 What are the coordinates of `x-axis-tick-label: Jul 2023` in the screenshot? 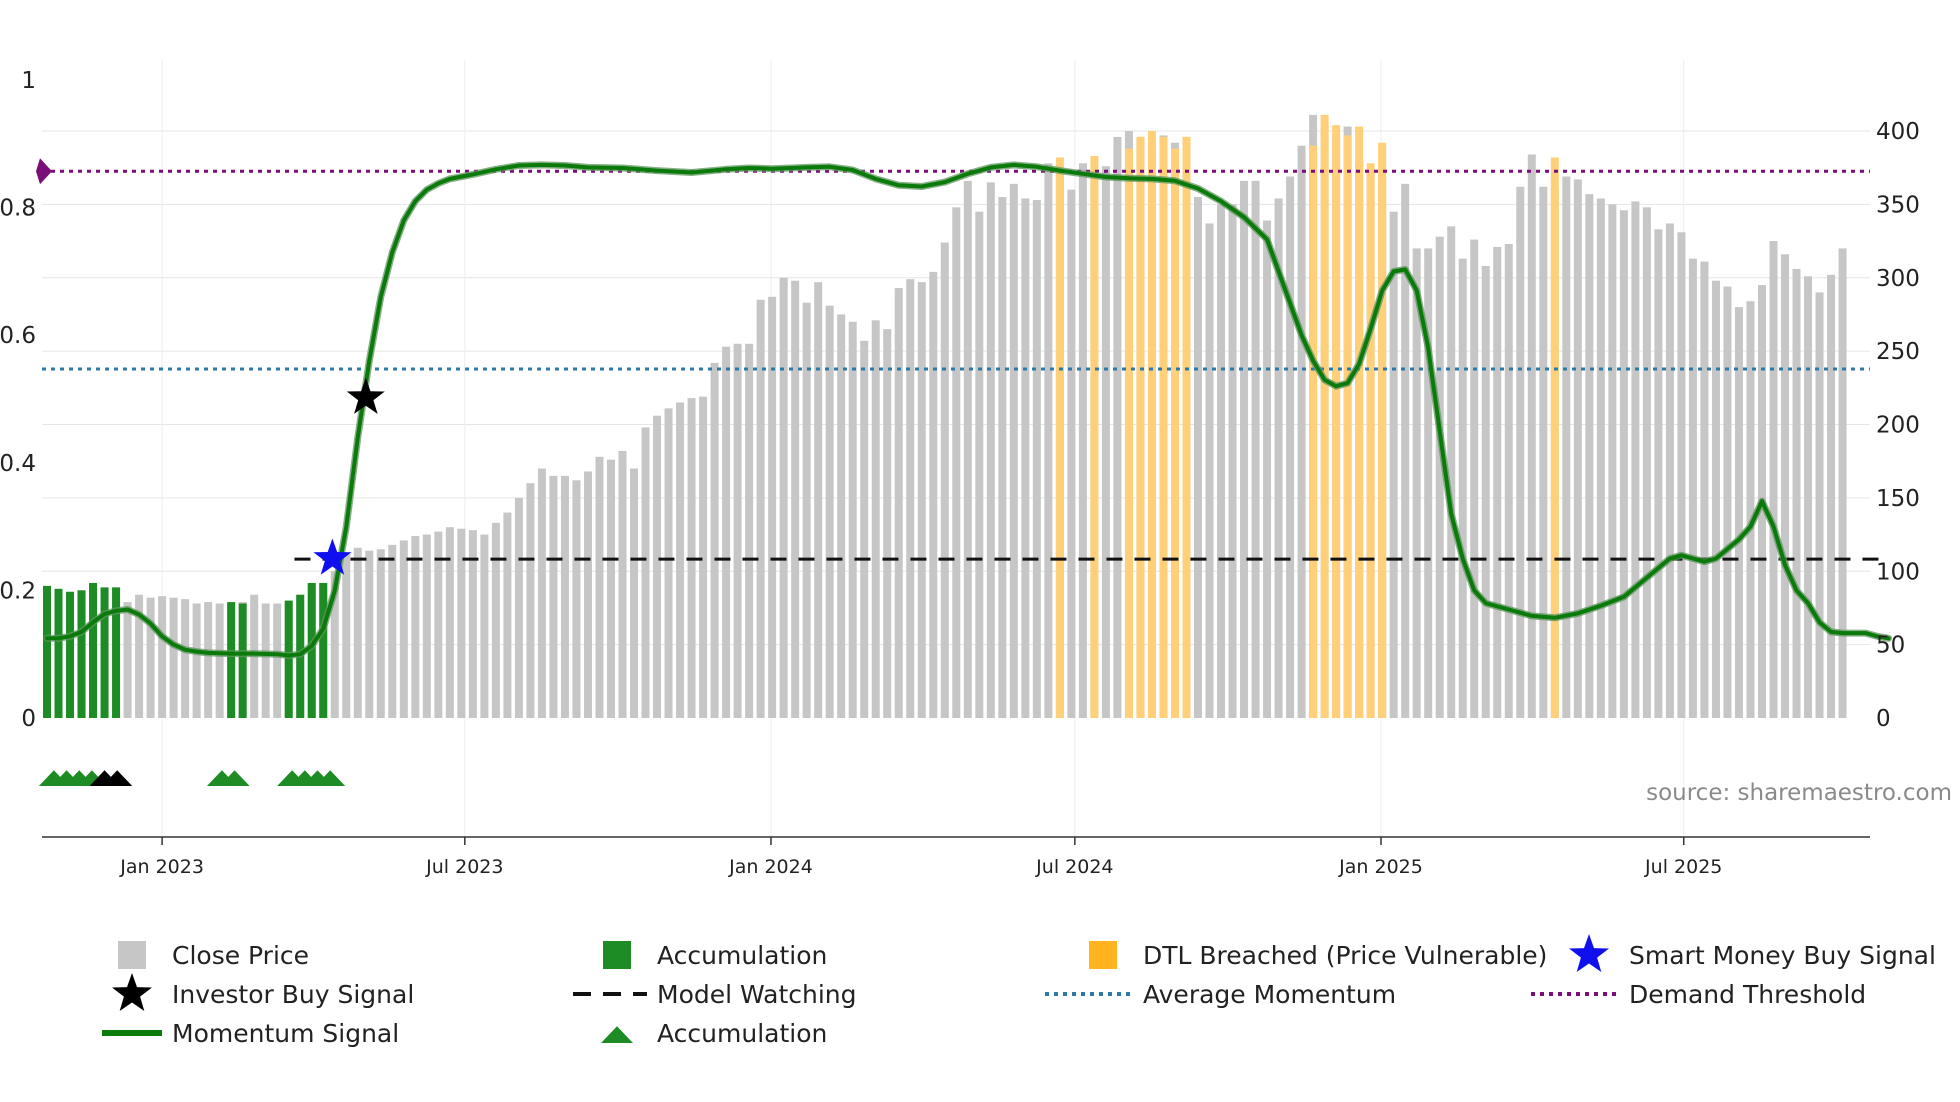 It's located at (464, 867).